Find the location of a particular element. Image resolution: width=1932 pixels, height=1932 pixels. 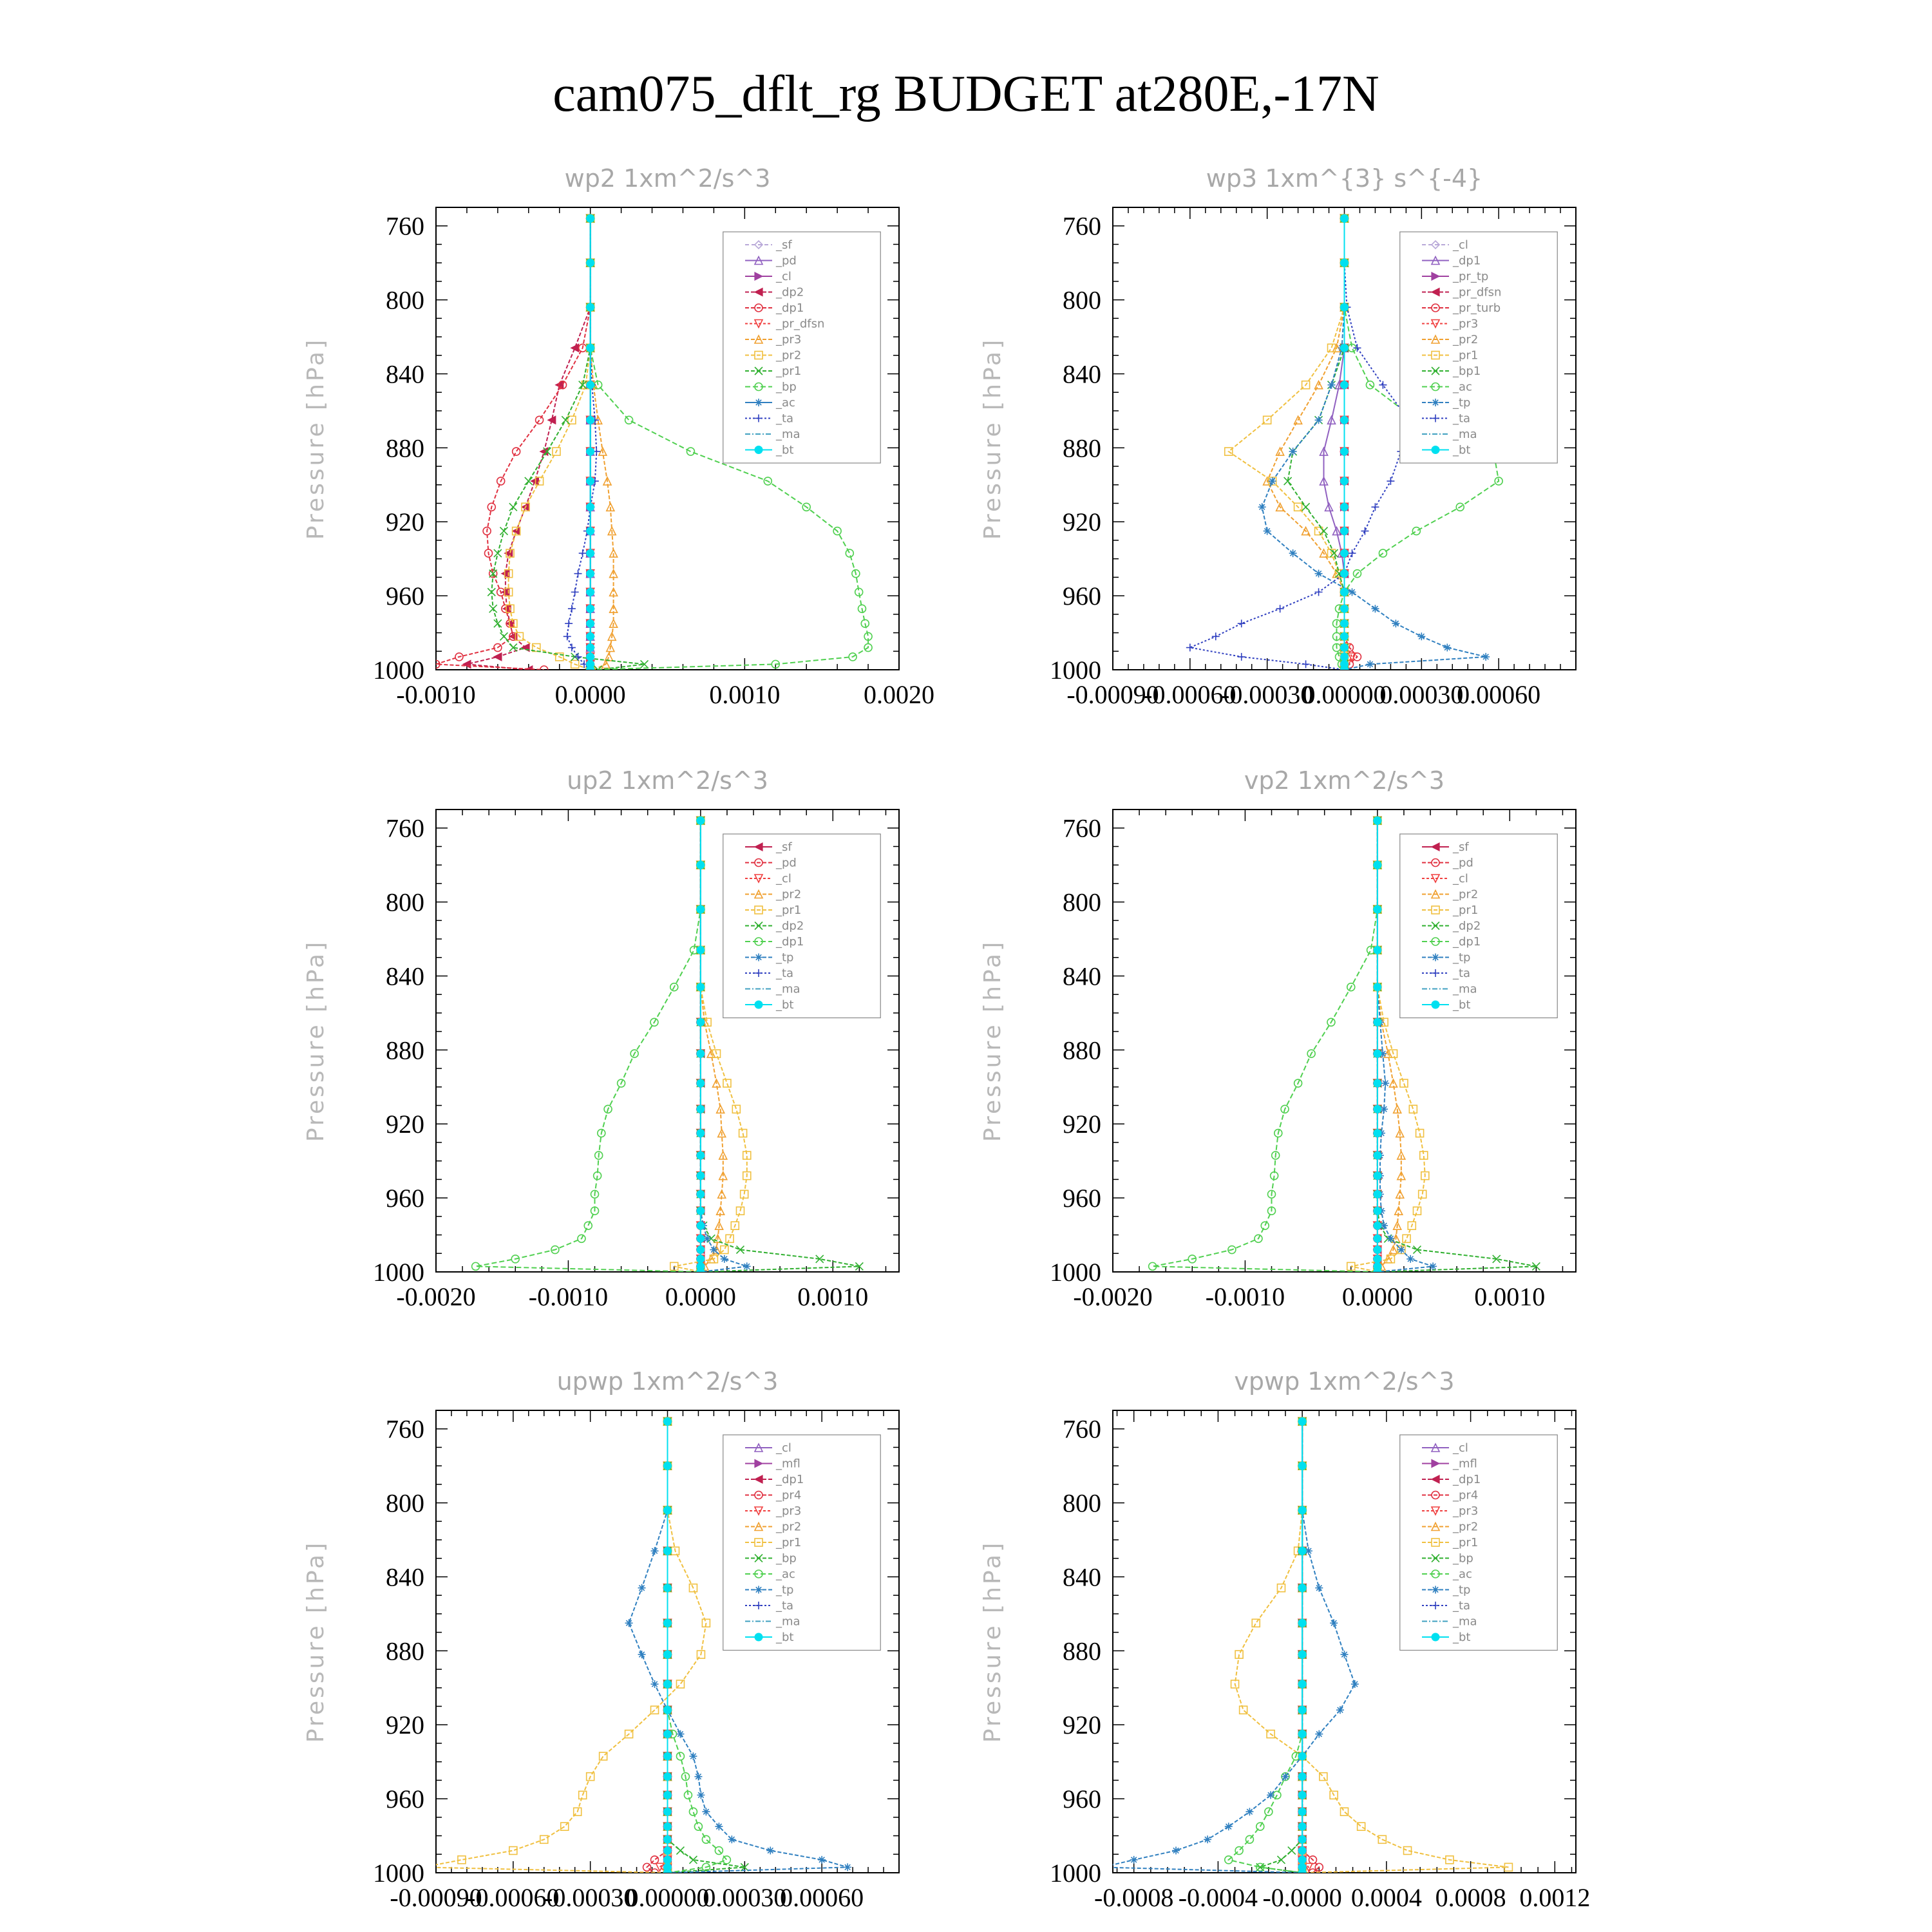

y-axis-label: Pressure [hPa] is located at coordinates (316, 438).